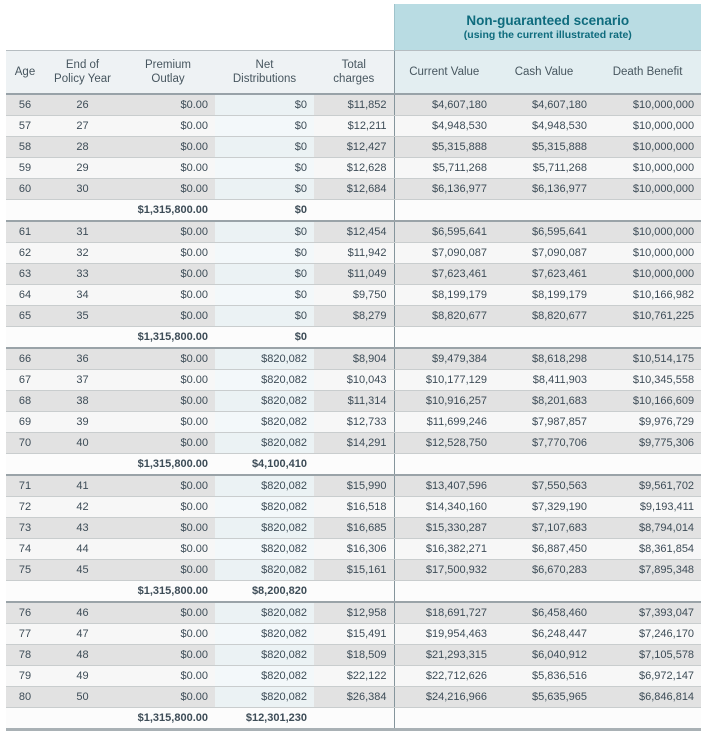  What do you see at coordinates (354, 697) in the screenshot?
I see `cell-total-charges: $26,384` at bounding box center [354, 697].